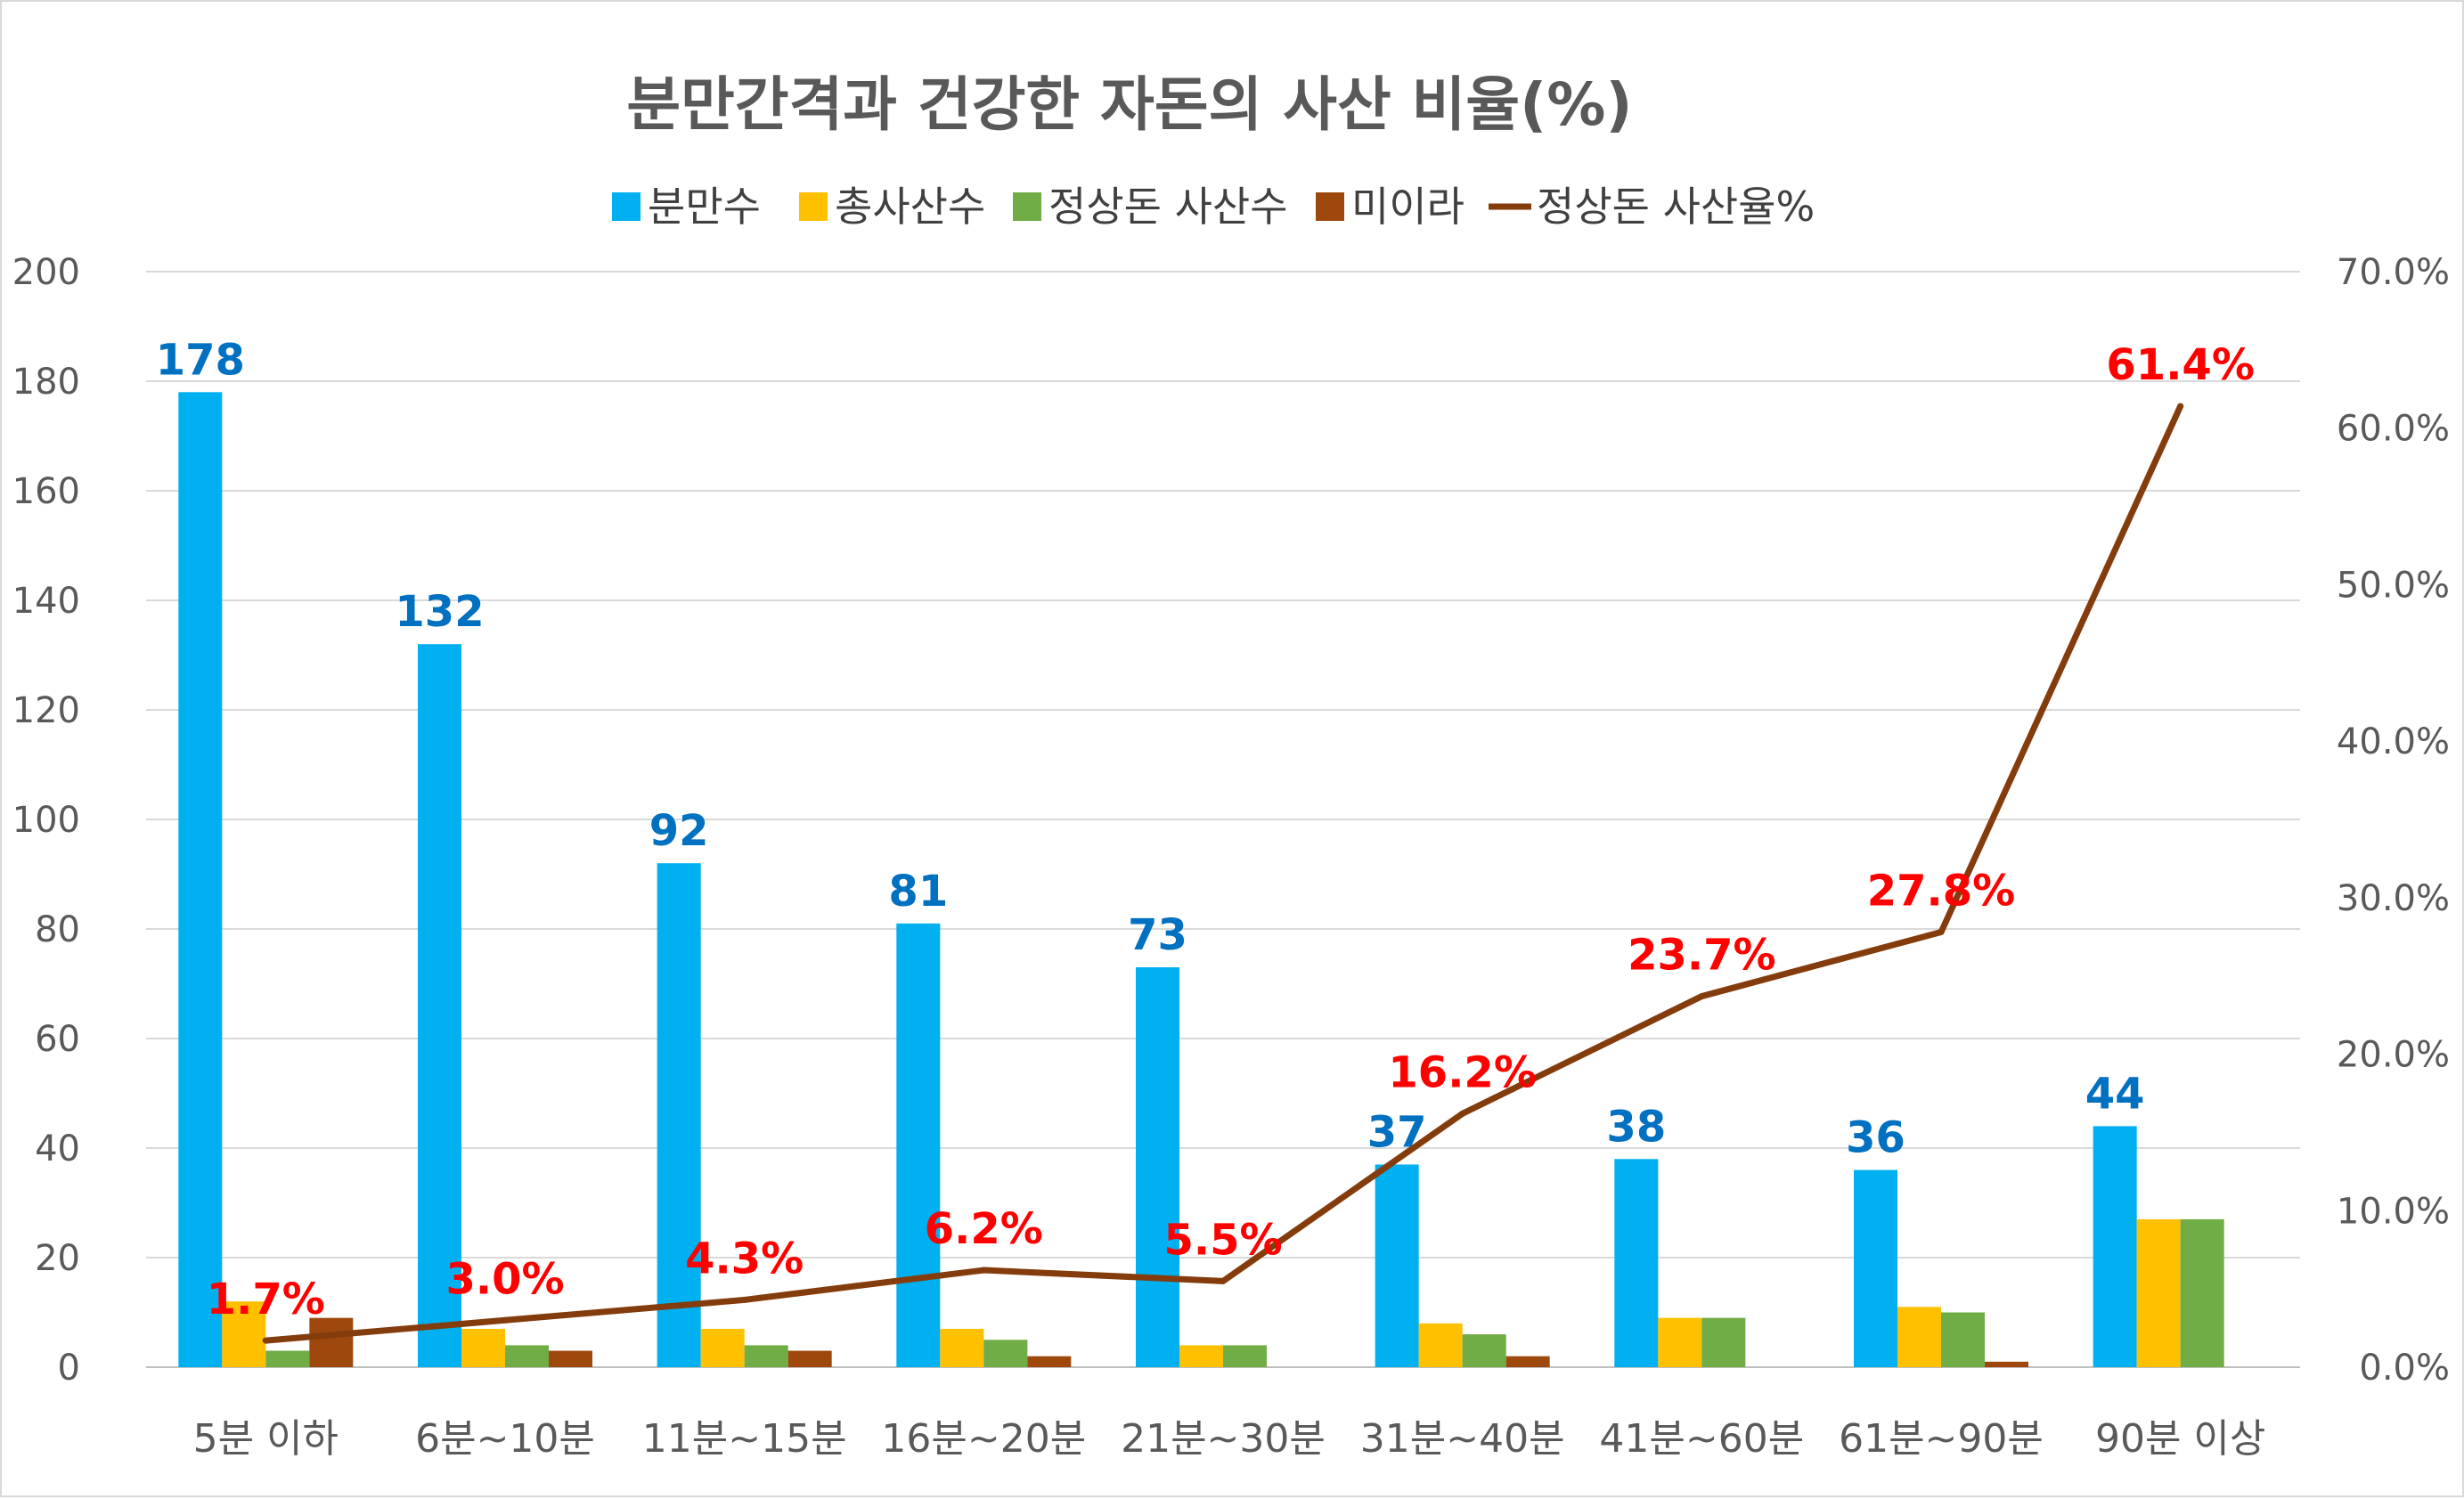  Describe the element at coordinates (918, 892) in the screenshot. I see `bar-data-label: 81` at that location.